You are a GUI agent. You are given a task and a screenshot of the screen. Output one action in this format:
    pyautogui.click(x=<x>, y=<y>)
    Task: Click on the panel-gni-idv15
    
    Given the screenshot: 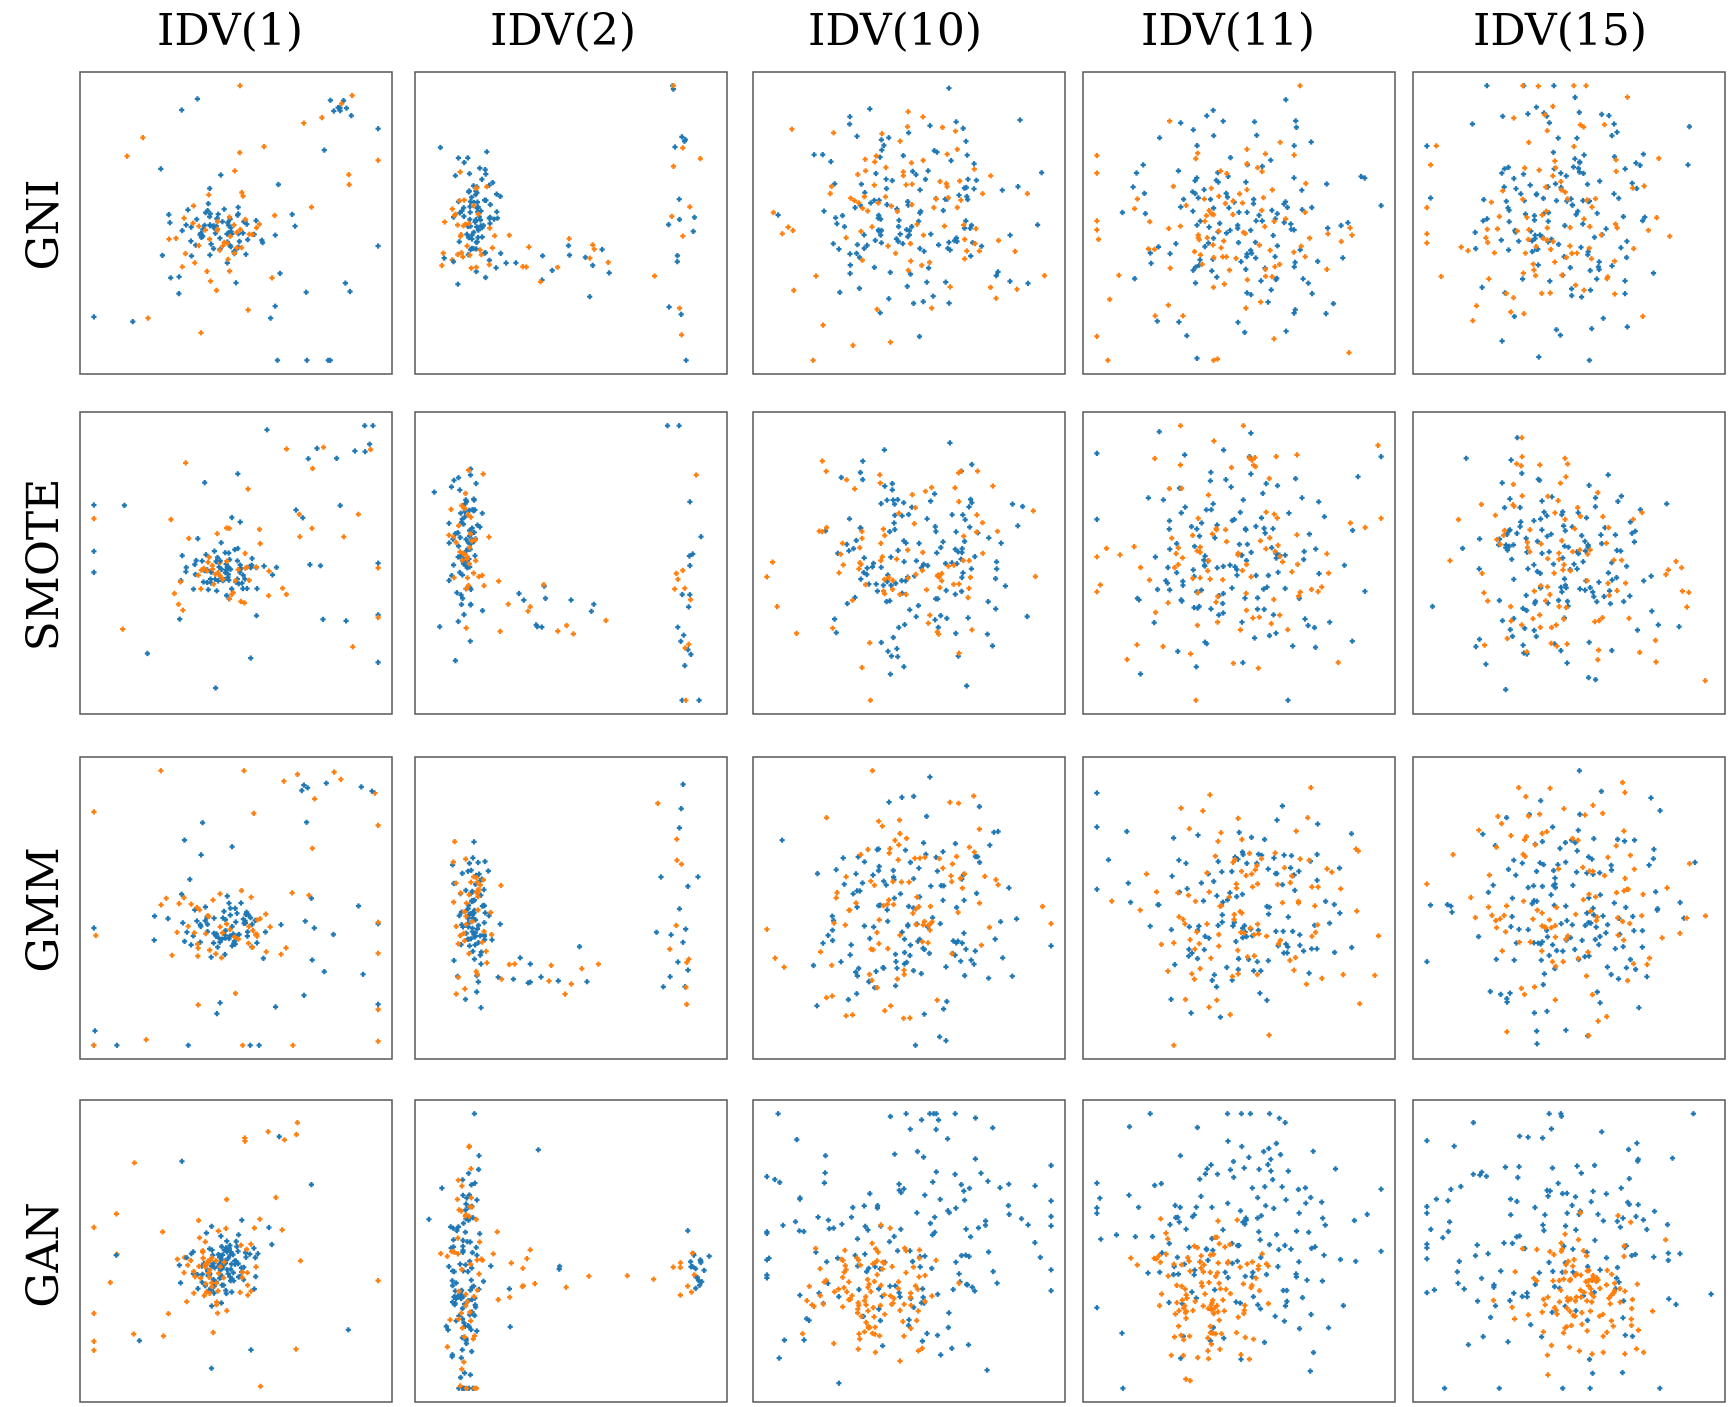 What is the action you would take?
    pyautogui.click(x=1569, y=223)
    